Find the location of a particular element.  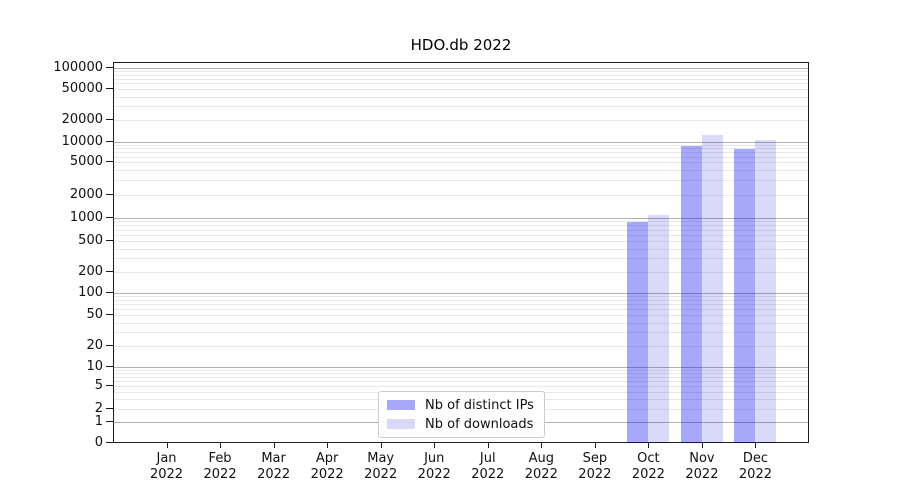

legend-item: Nb of downloads is located at coordinates (461, 424).